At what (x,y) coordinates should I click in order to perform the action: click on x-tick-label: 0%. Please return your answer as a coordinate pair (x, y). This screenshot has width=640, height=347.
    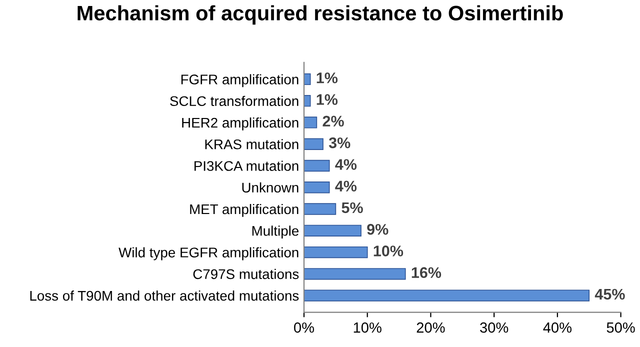
    Looking at the image, I should click on (304, 327).